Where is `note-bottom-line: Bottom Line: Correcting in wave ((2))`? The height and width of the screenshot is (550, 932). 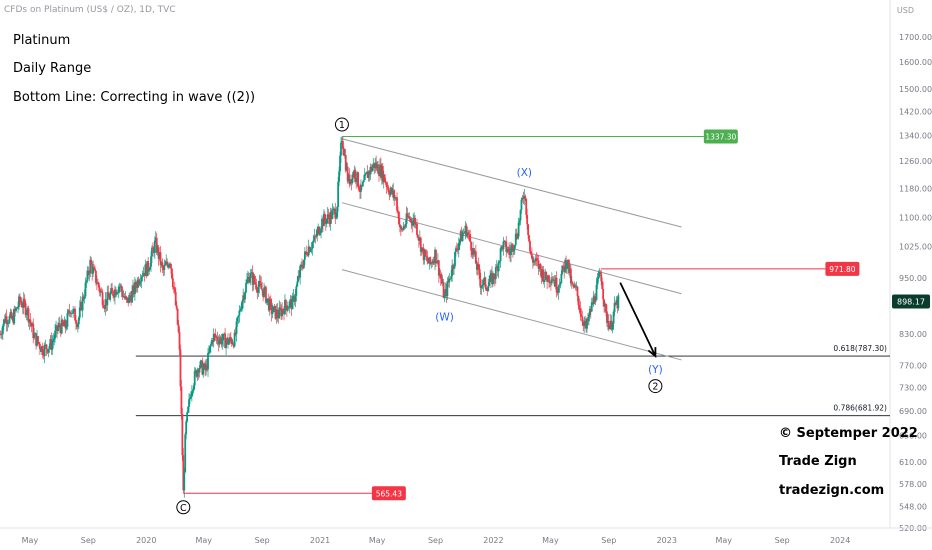
note-bottom-line: Bottom Line: Correcting in wave ((2)) is located at coordinates (134, 97).